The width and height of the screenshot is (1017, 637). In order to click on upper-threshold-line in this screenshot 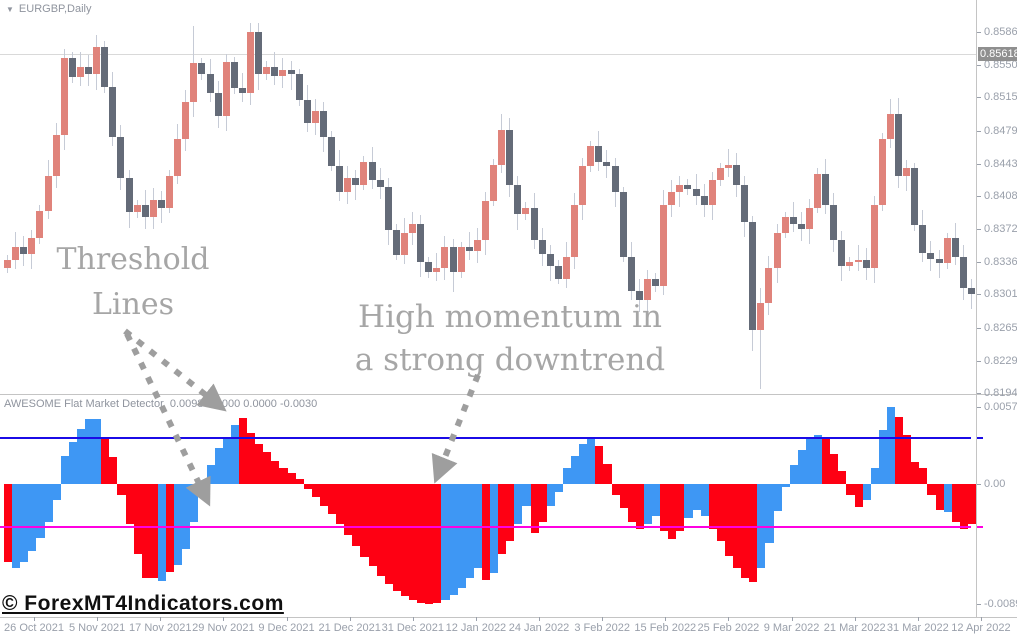, I will do `click(485, 438)`.